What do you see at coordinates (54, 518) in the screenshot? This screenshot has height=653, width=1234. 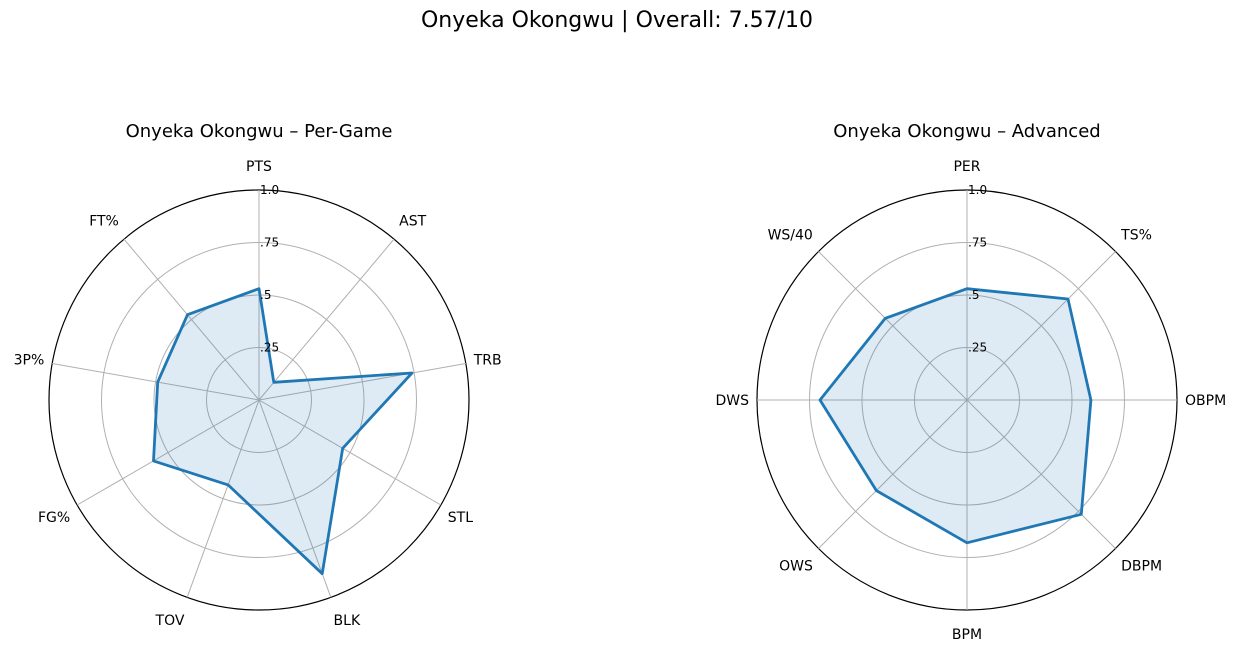 I see `axis-label-fg: FG%` at bounding box center [54, 518].